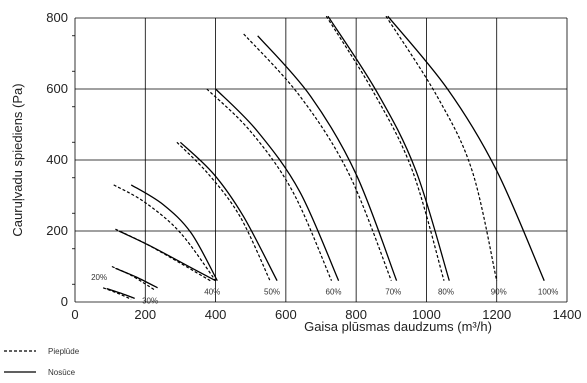  I want to click on y-tick-label-0: 0, so click(64, 301).